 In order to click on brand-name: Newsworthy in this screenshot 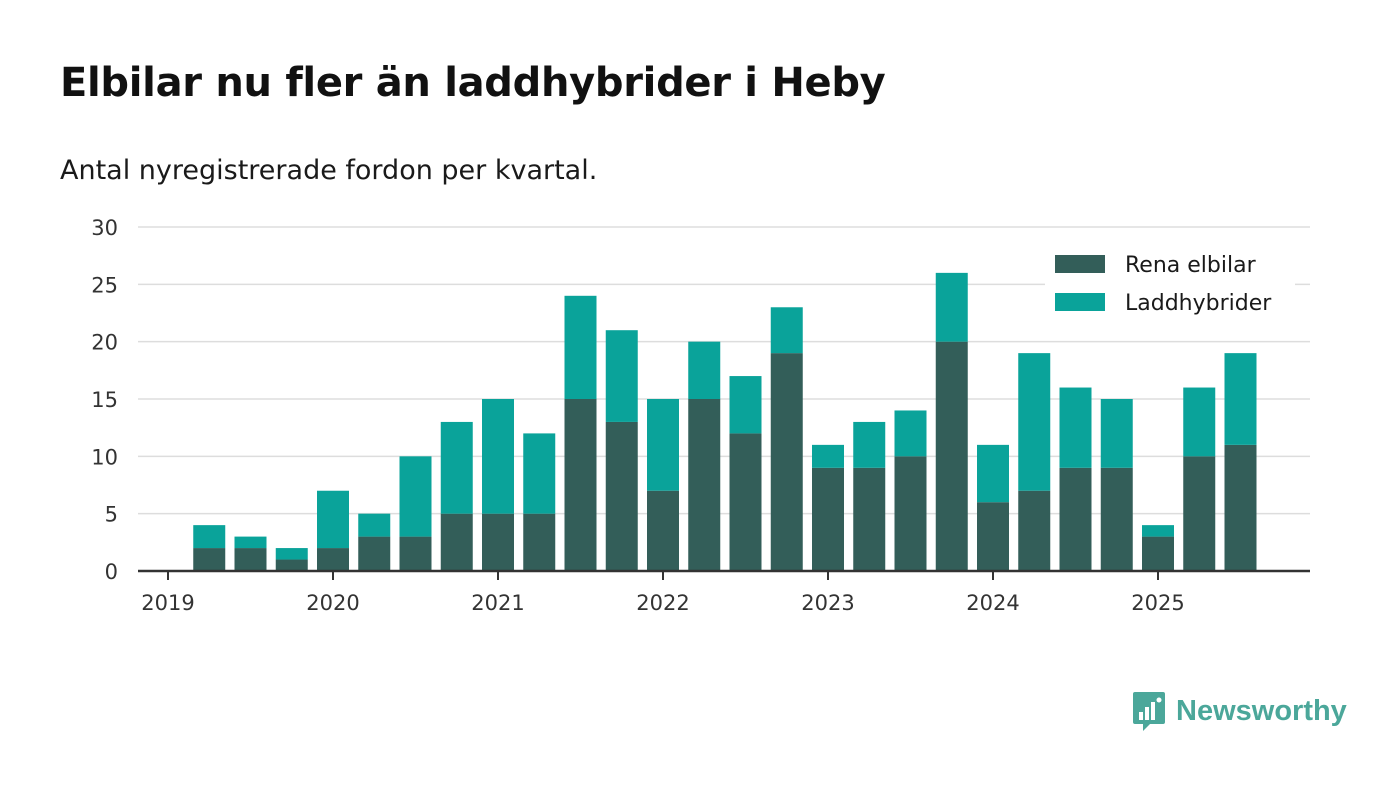, I will do `click(1261, 710)`.